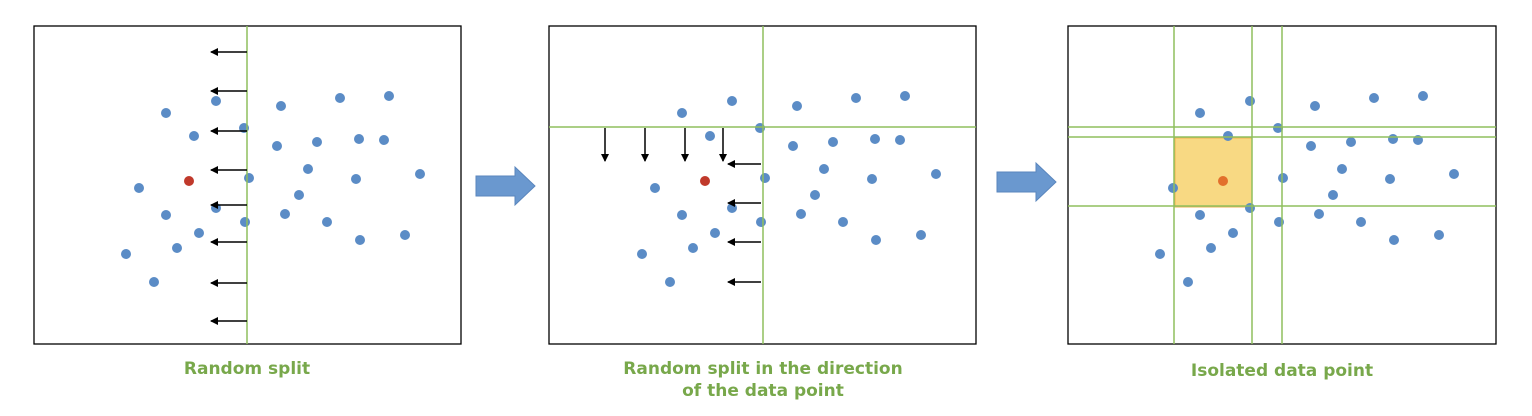 This screenshot has height=416, width=1532. What do you see at coordinates (1213, 172) in the screenshot?
I see `isolation-box` at bounding box center [1213, 172].